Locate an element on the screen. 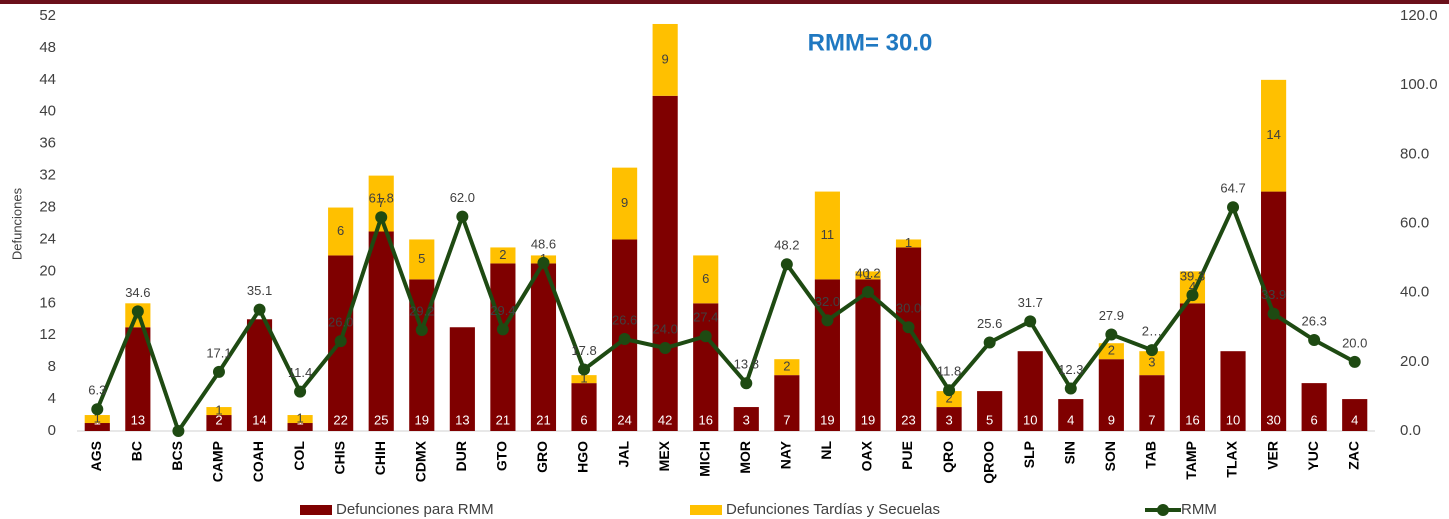 The width and height of the screenshot is (1449, 519). rmm-label: 29.4 is located at coordinates (502, 310).